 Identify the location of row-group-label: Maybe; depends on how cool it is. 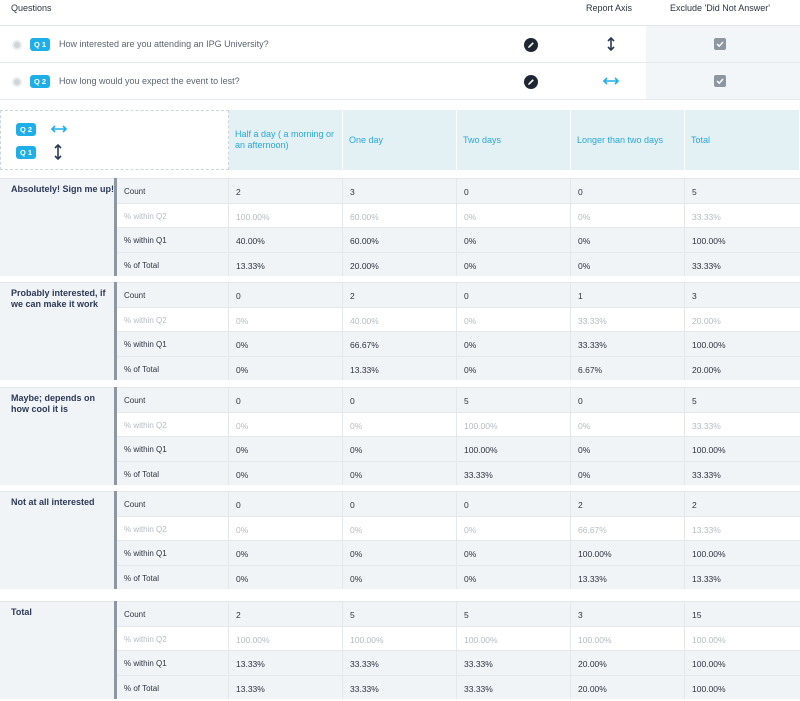
(53, 403).